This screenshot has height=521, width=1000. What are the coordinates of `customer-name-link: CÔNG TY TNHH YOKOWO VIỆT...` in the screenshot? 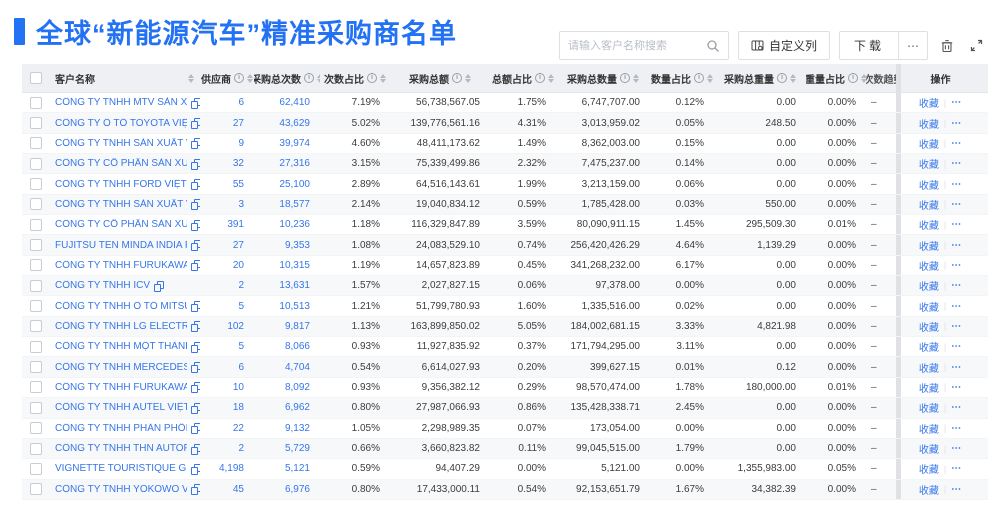 It's located at (121, 489).